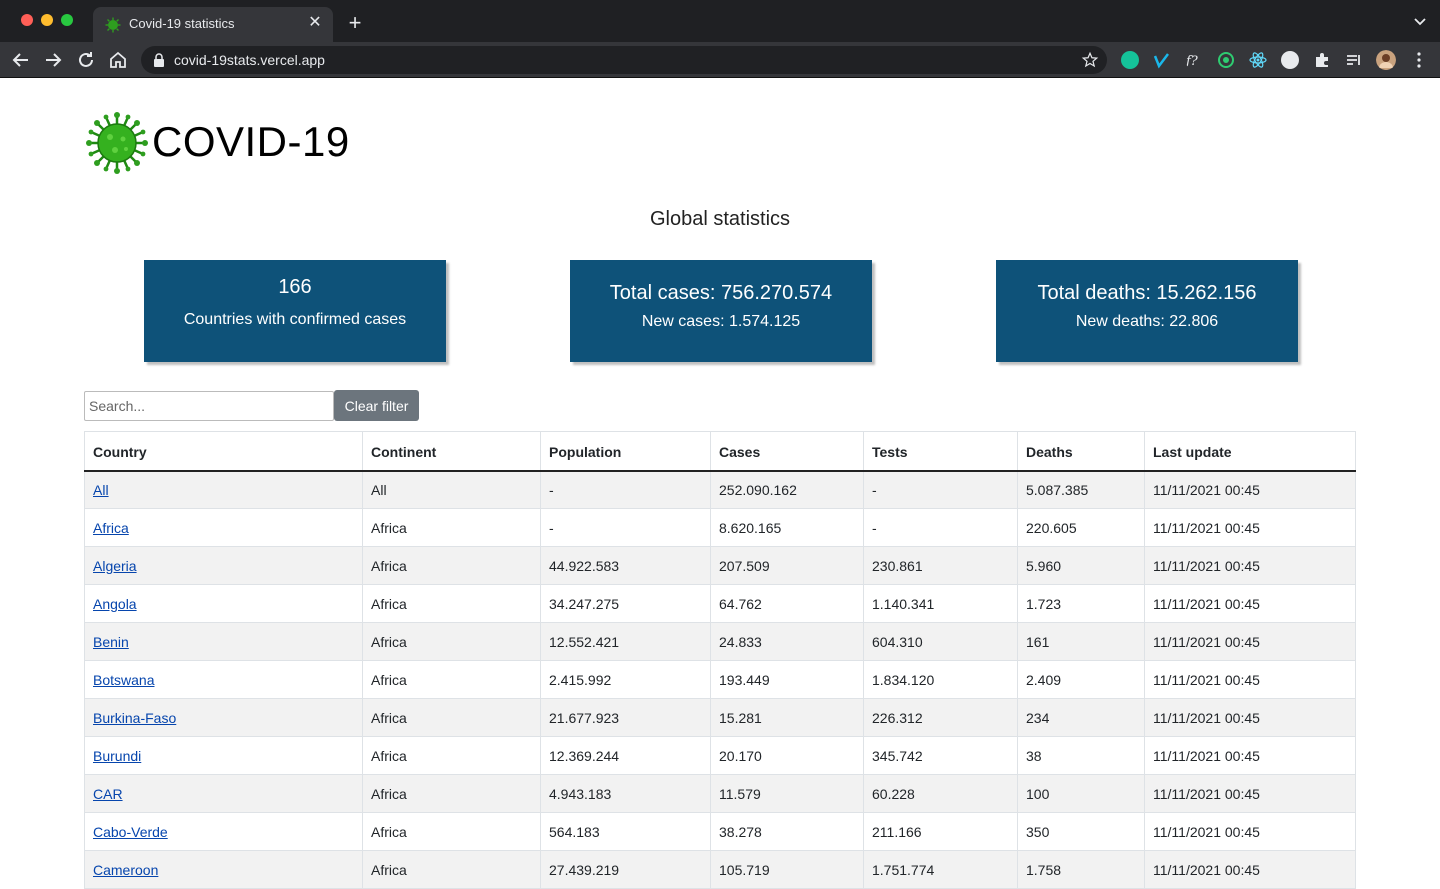 The image size is (1440, 889). Describe the element at coordinates (315, 22) in the screenshot. I see `tab-close-icon: ✕` at that location.